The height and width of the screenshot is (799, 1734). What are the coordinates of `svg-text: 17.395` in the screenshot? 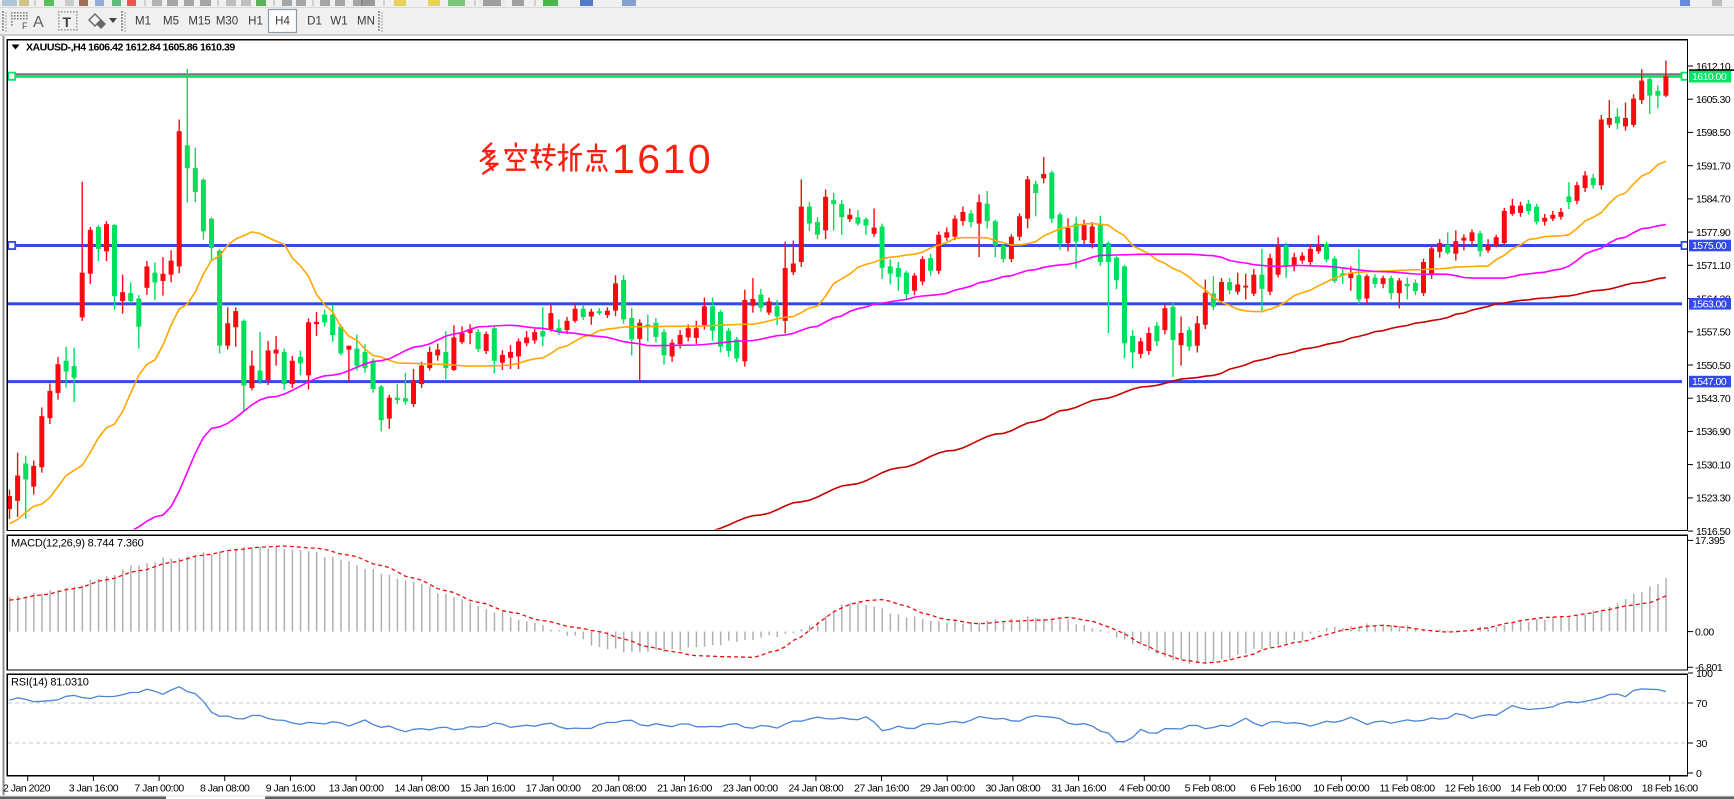 It's located at (1710, 541).